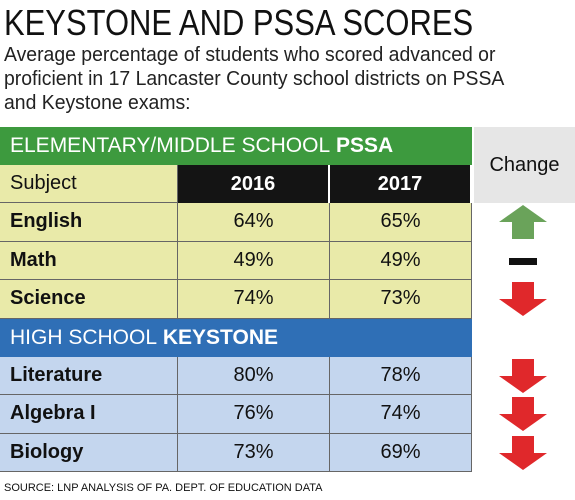  I want to click on subject-cell: English, so click(89, 222).